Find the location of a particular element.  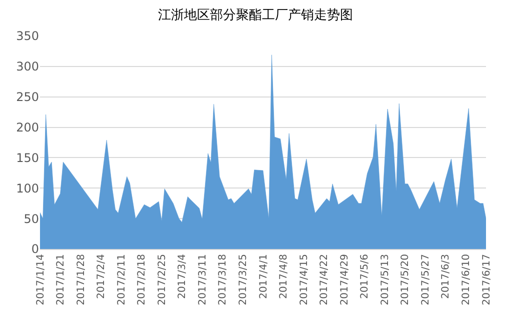

x-tick-label: 2017/1/21 is located at coordinates (61, 280).